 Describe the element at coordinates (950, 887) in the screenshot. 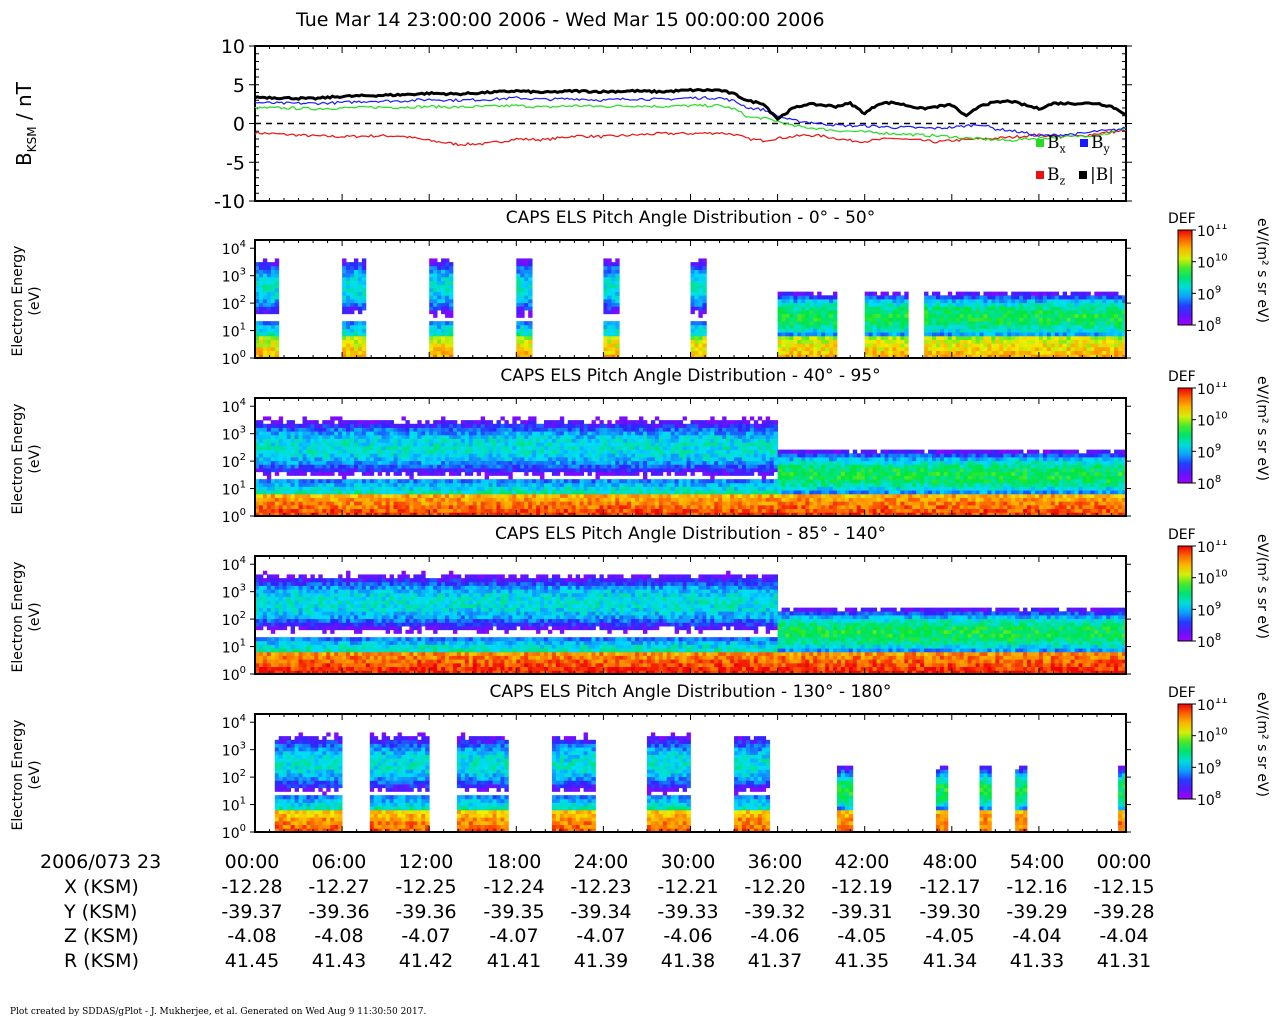

I see `ephemeris-value: -12.17` at that location.